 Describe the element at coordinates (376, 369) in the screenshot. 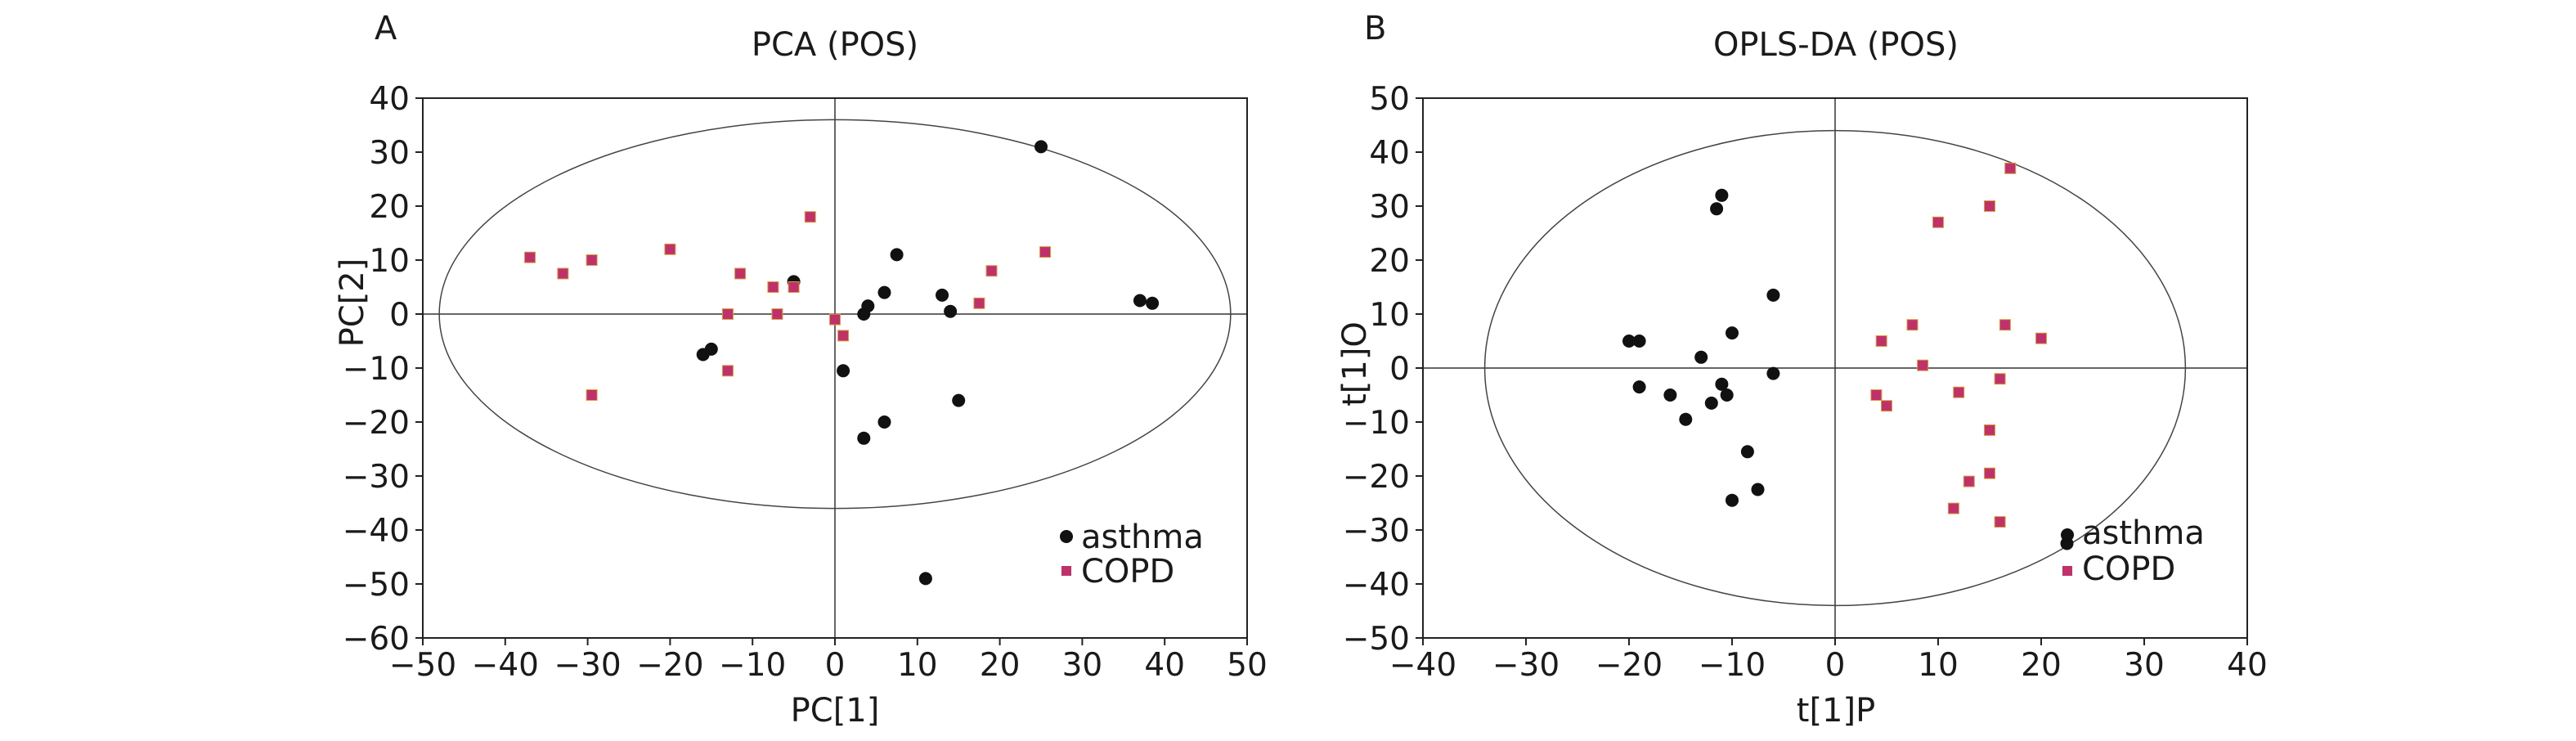

I see `y-tick-label: −10` at that location.